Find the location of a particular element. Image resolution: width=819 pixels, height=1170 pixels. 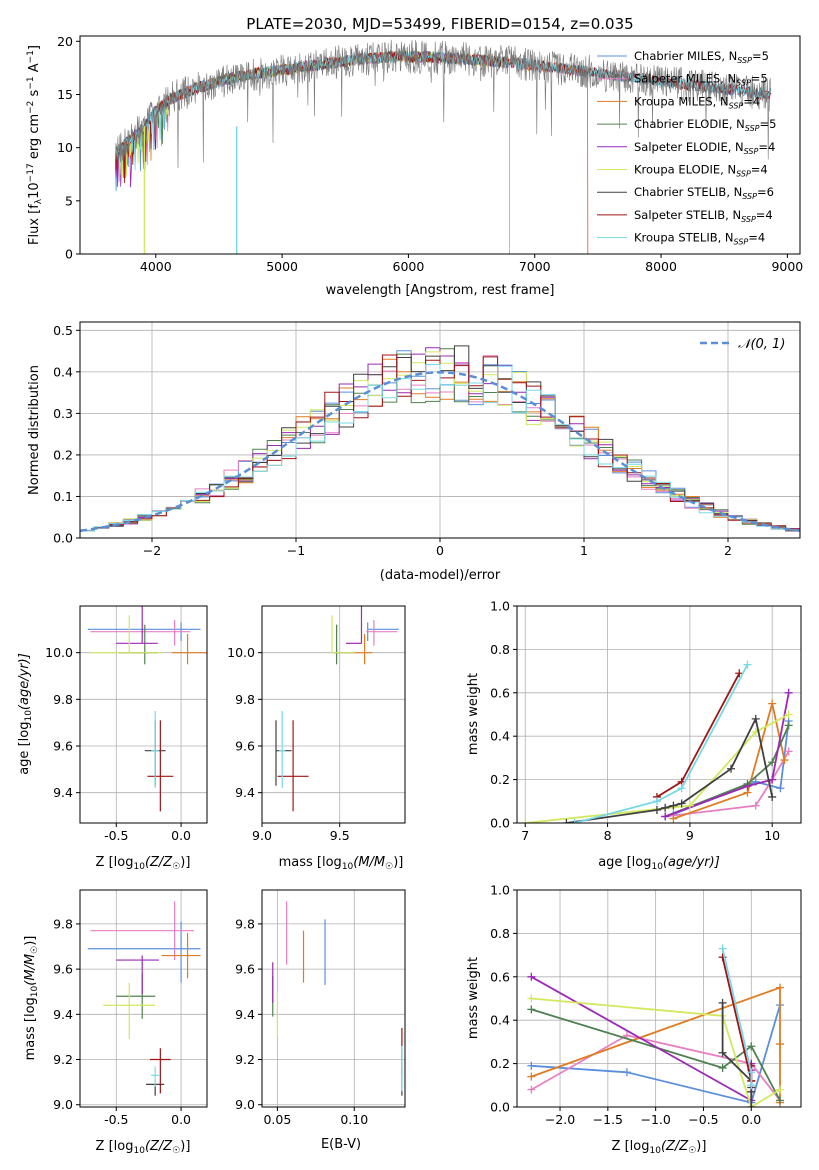

x-tick-label: 8000 is located at coordinates (661, 266).